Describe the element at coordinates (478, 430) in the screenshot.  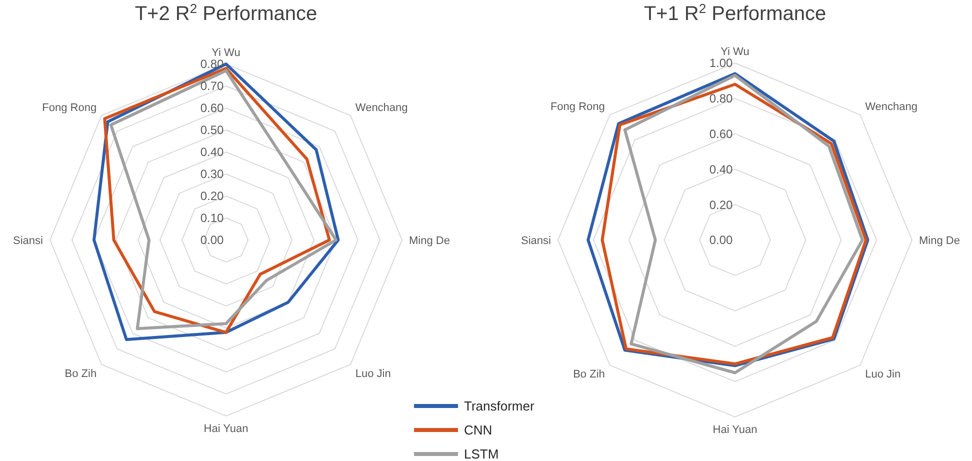
I see `legend-label: CNN` at that location.